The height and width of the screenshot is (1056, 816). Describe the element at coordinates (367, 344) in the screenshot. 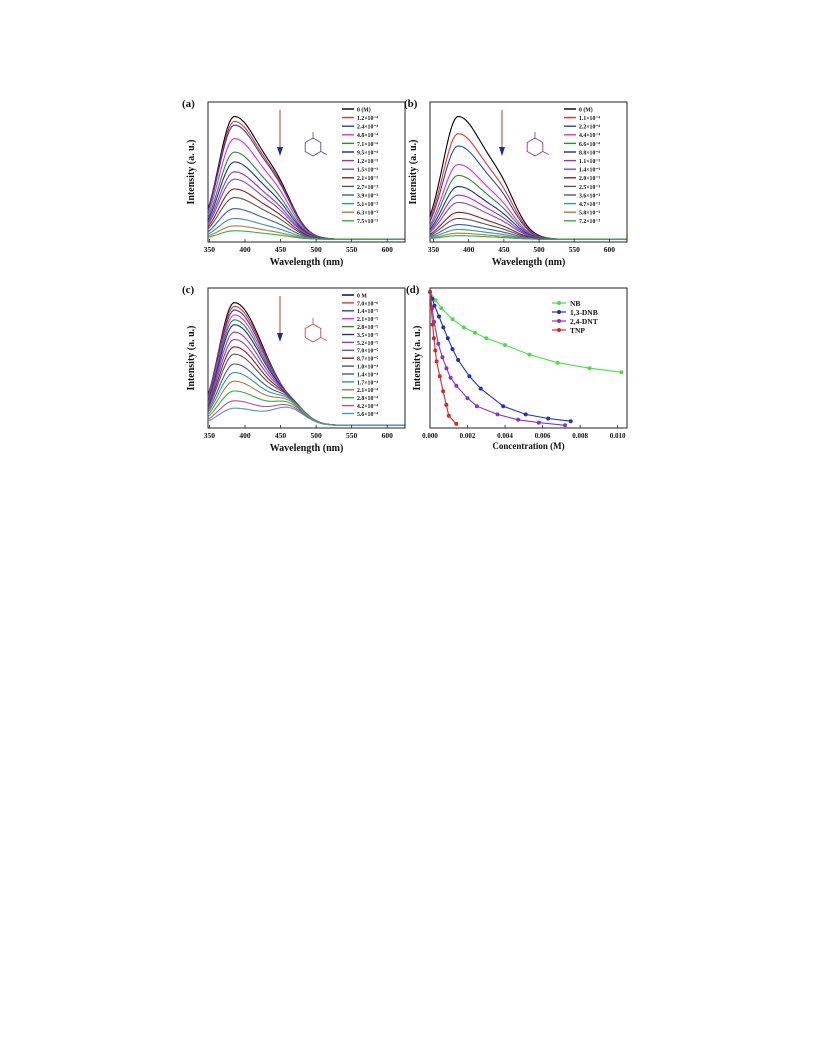

I see `legend-label: 5.2×10⁻⁵` at that location.